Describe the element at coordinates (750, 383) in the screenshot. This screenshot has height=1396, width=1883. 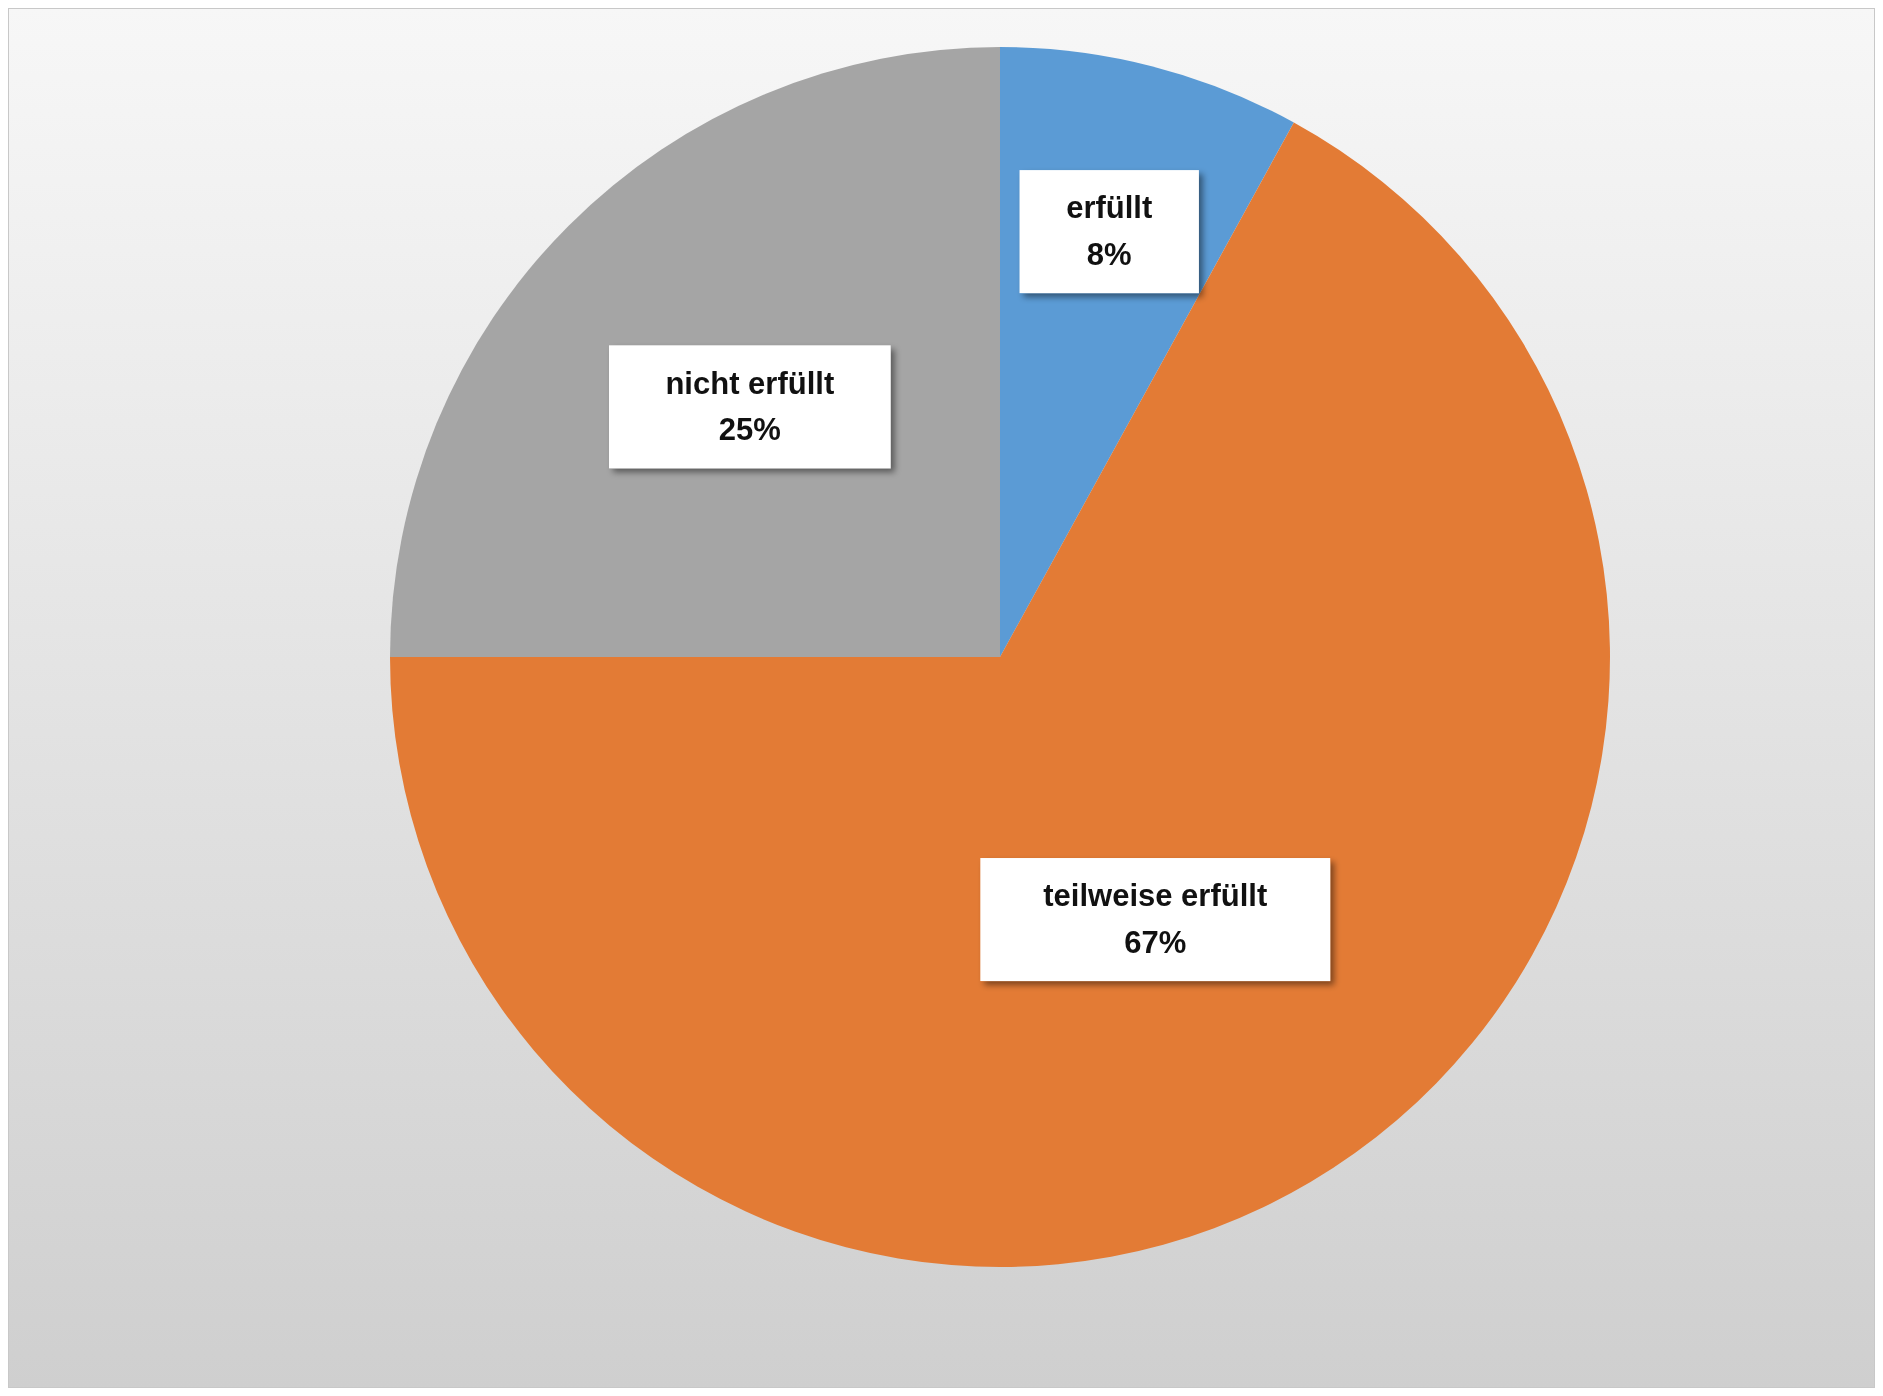
I see `slice-label: nicht erfüllt` at that location.